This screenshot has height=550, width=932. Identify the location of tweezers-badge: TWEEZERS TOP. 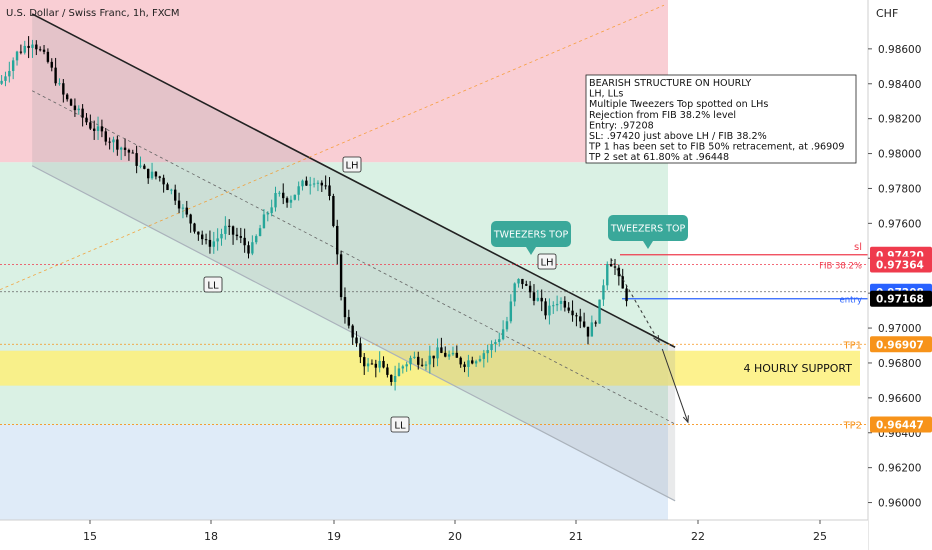
(531, 238).